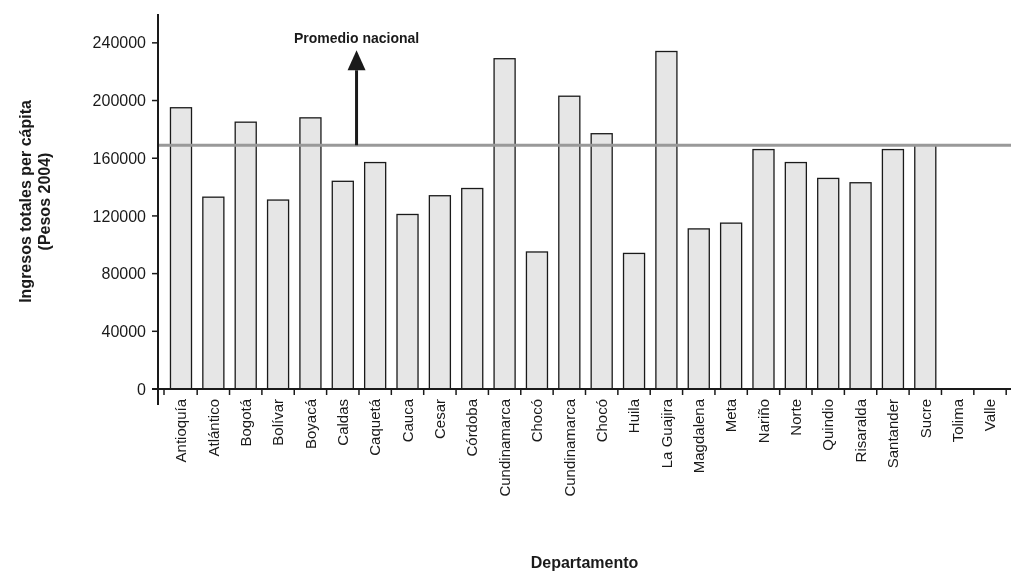  What do you see at coordinates (119, 216) in the screenshot?
I see `y-tick-label: 120000` at bounding box center [119, 216].